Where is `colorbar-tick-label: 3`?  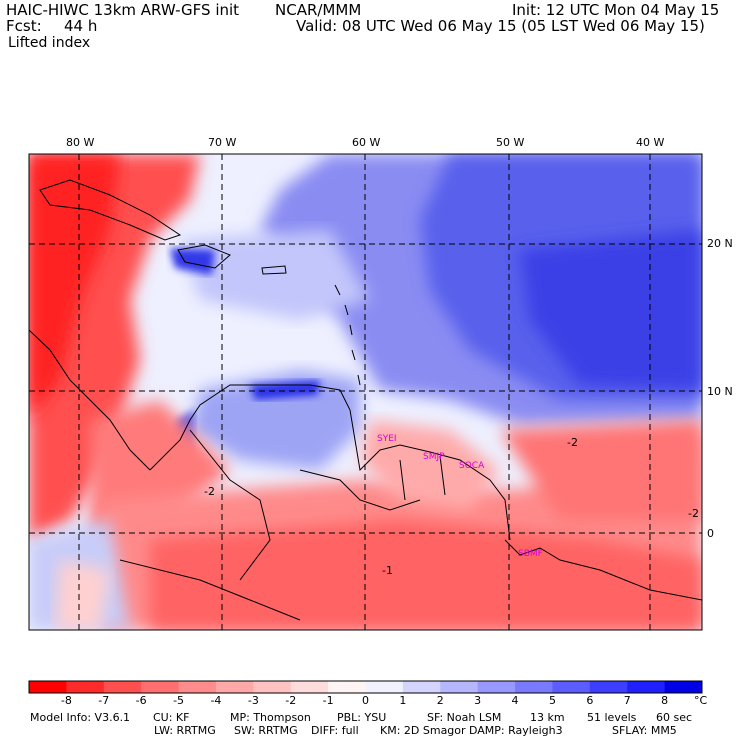 colorbar-tick-label: 3 is located at coordinates (478, 700).